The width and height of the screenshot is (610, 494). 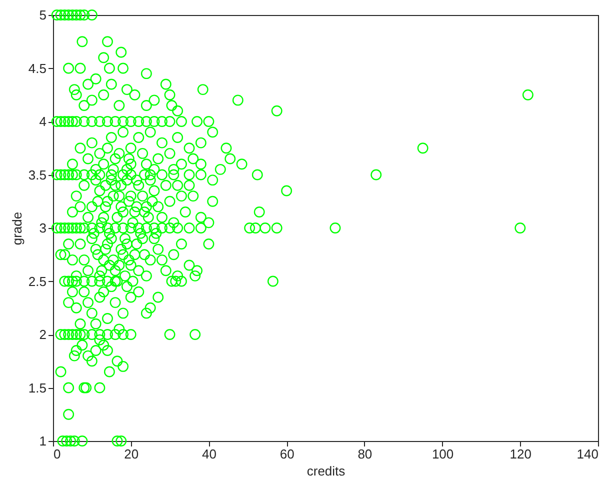 What do you see at coordinates (443, 454) in the screenshot?
I see `x-tick-label: 100` at bounding box center [443, 454].